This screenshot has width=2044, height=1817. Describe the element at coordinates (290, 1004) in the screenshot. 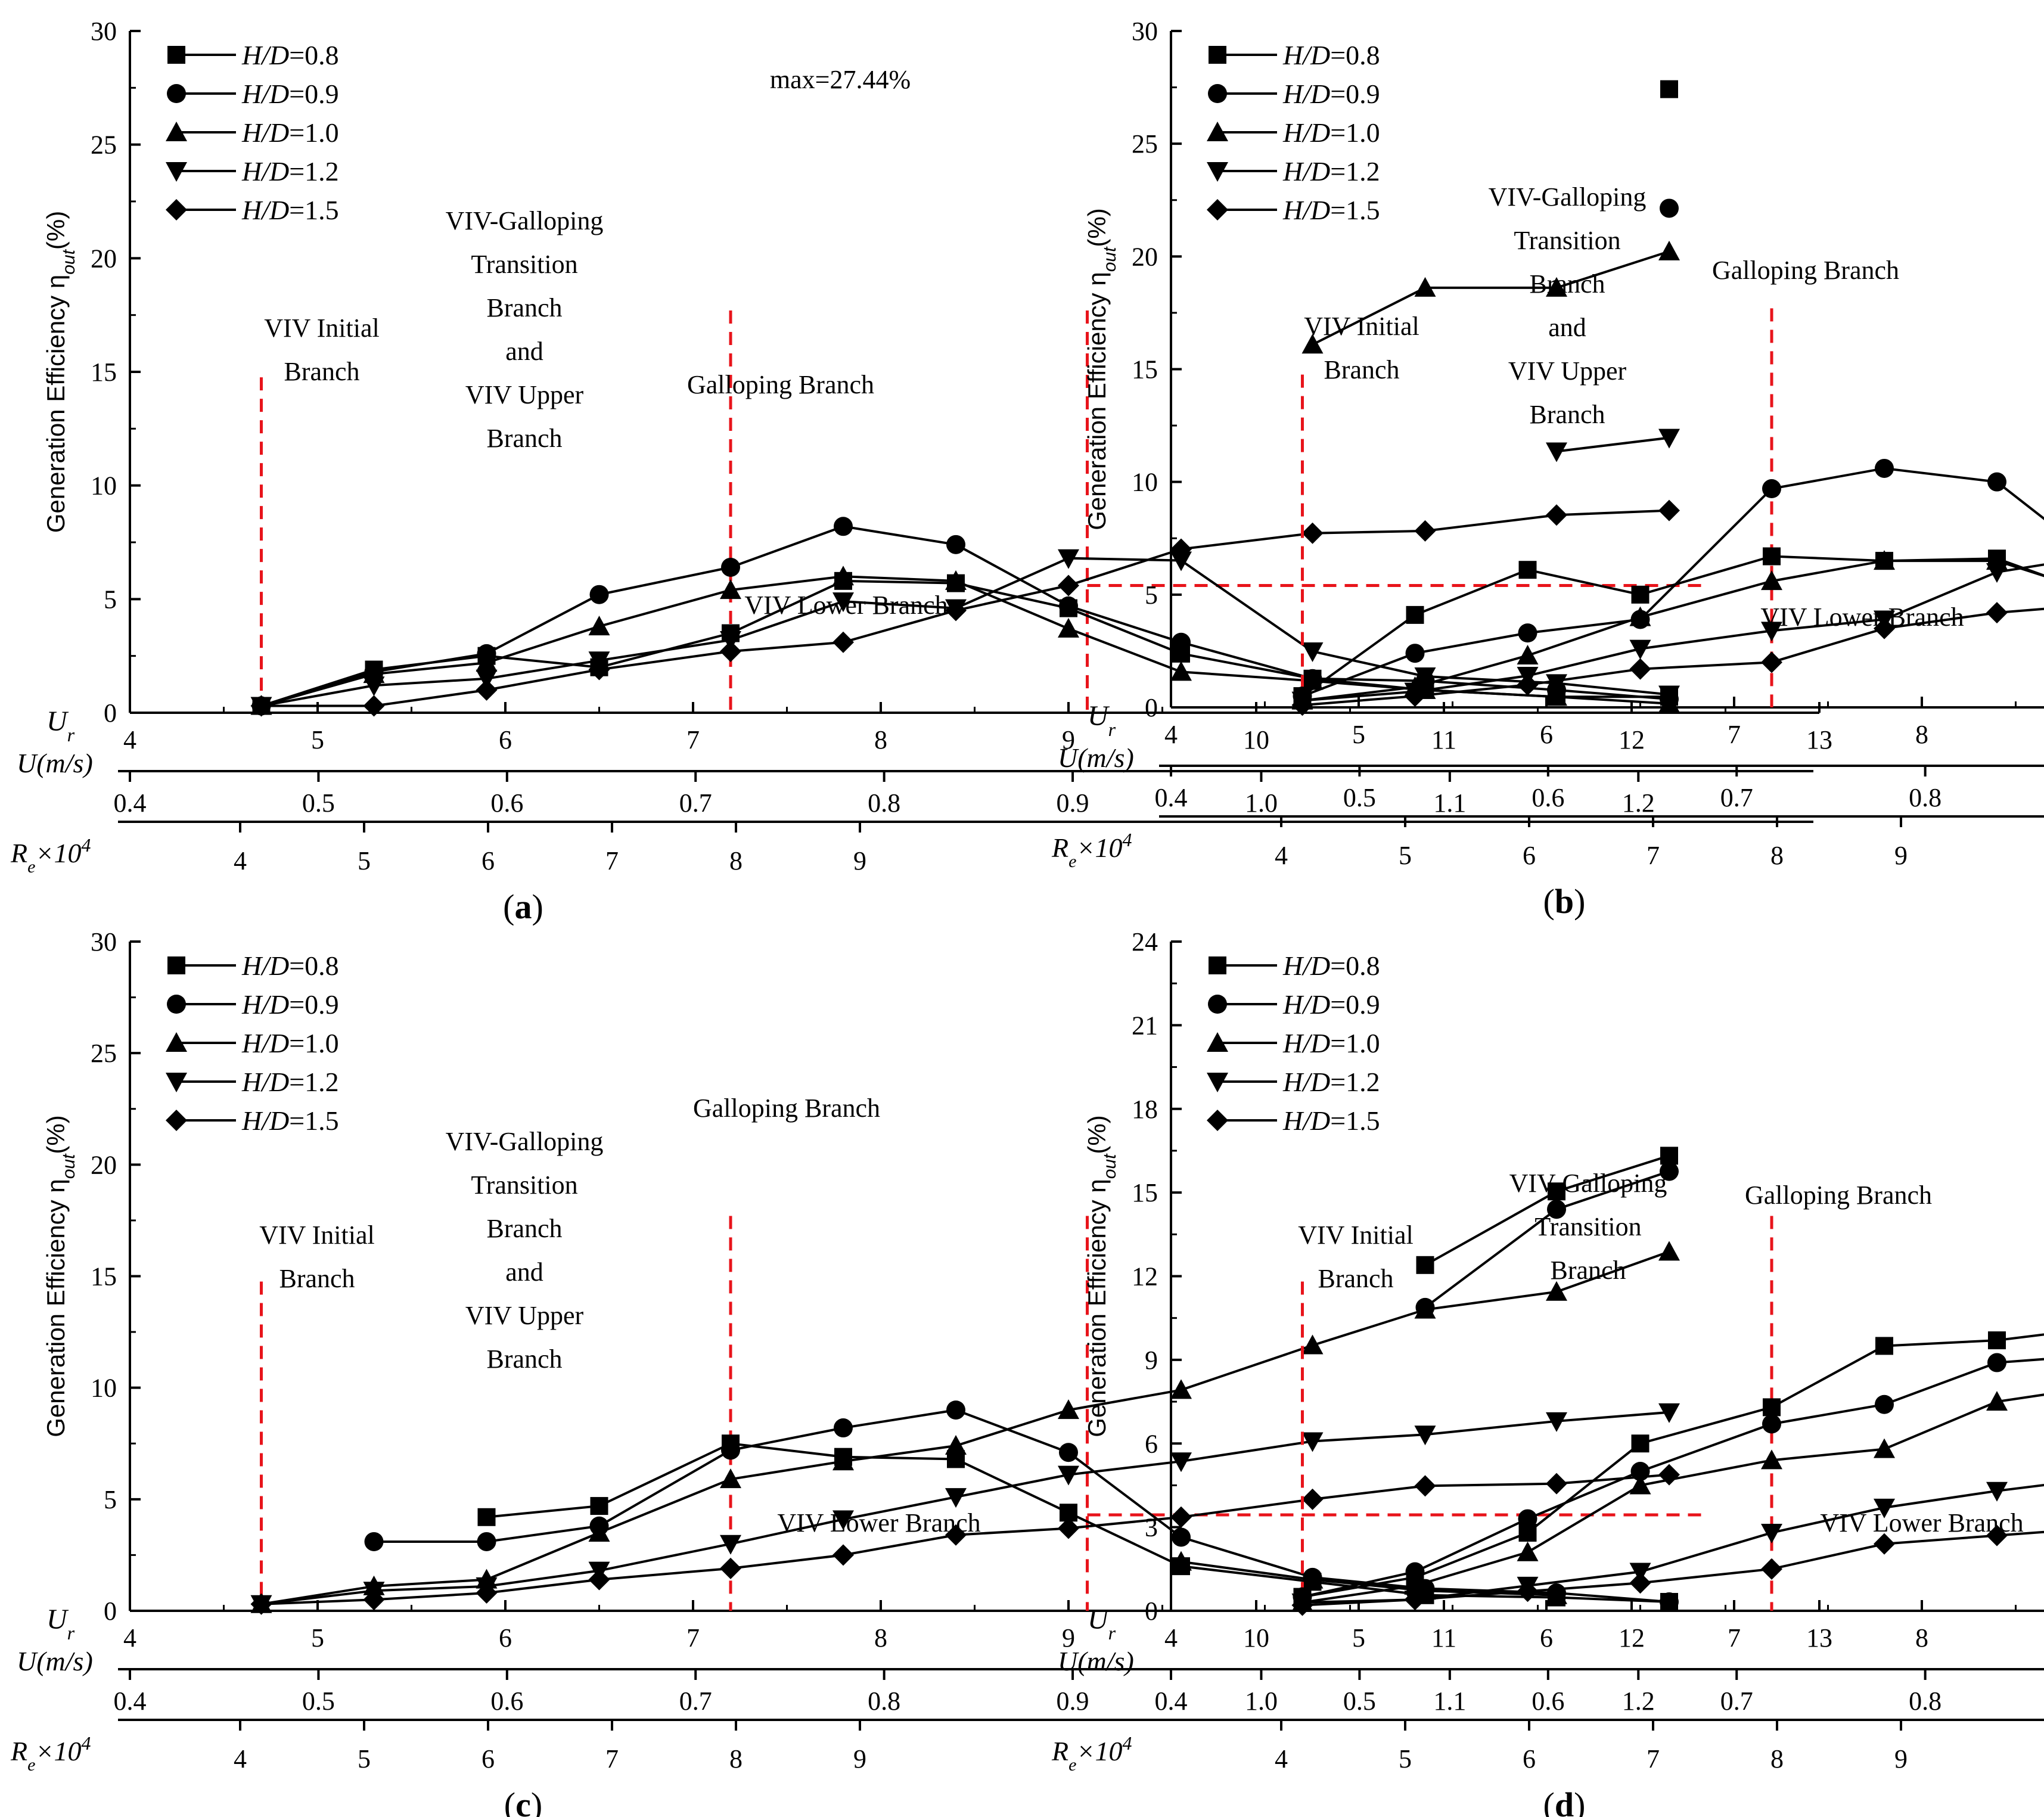

I see `legend-label: H/D=0.9` at that location.